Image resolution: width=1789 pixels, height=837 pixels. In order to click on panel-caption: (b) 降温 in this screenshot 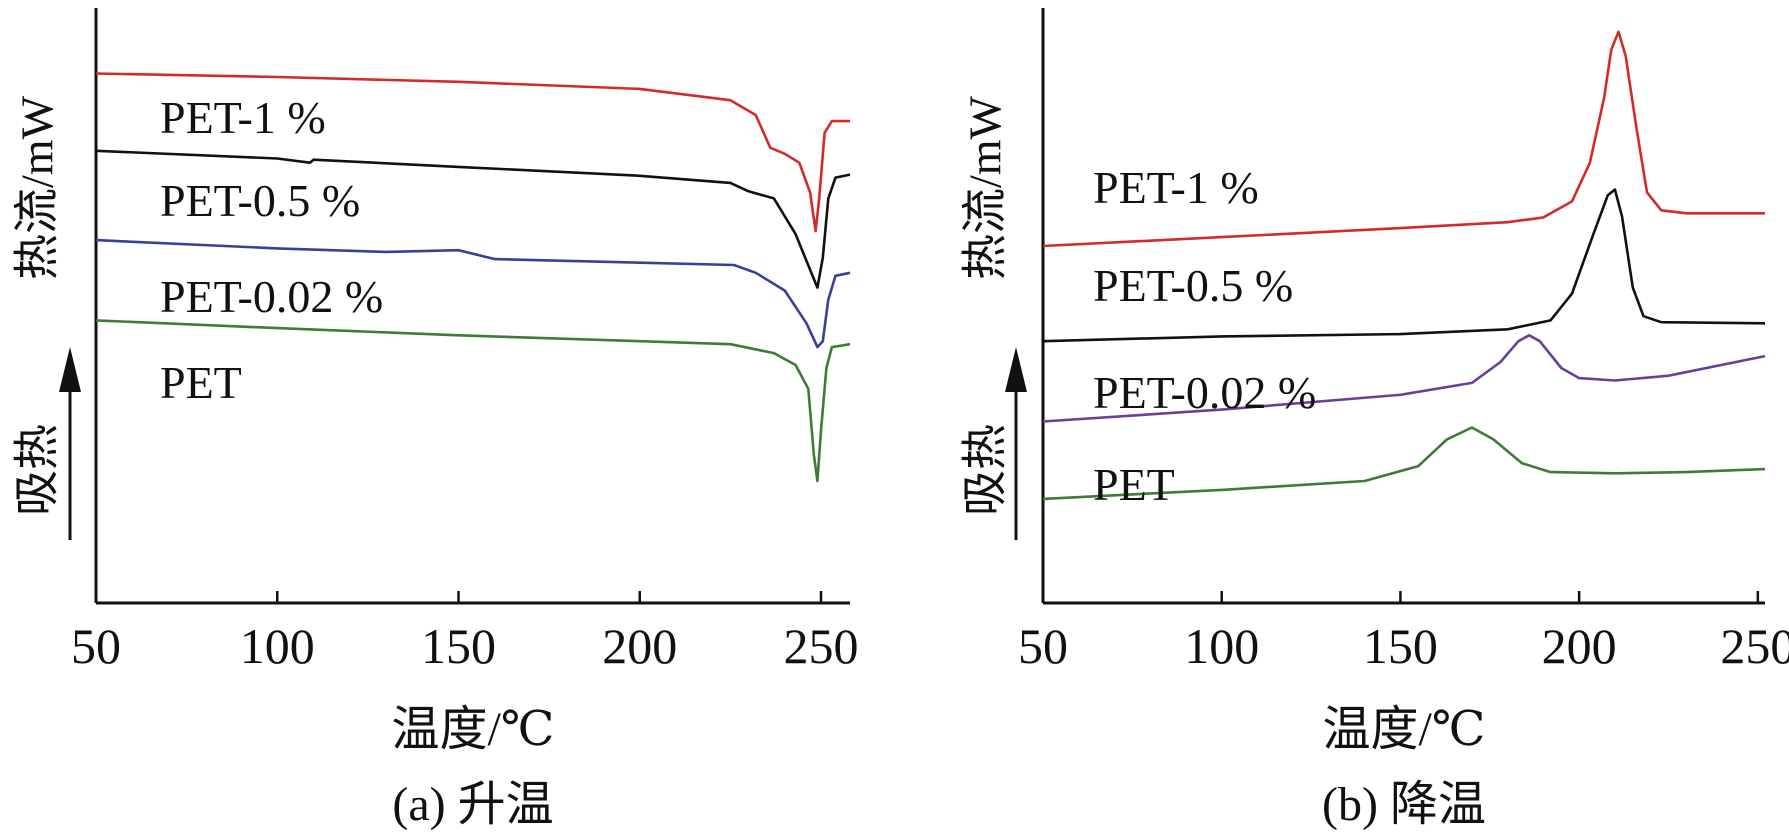, I will do `click(1404, 804)`.